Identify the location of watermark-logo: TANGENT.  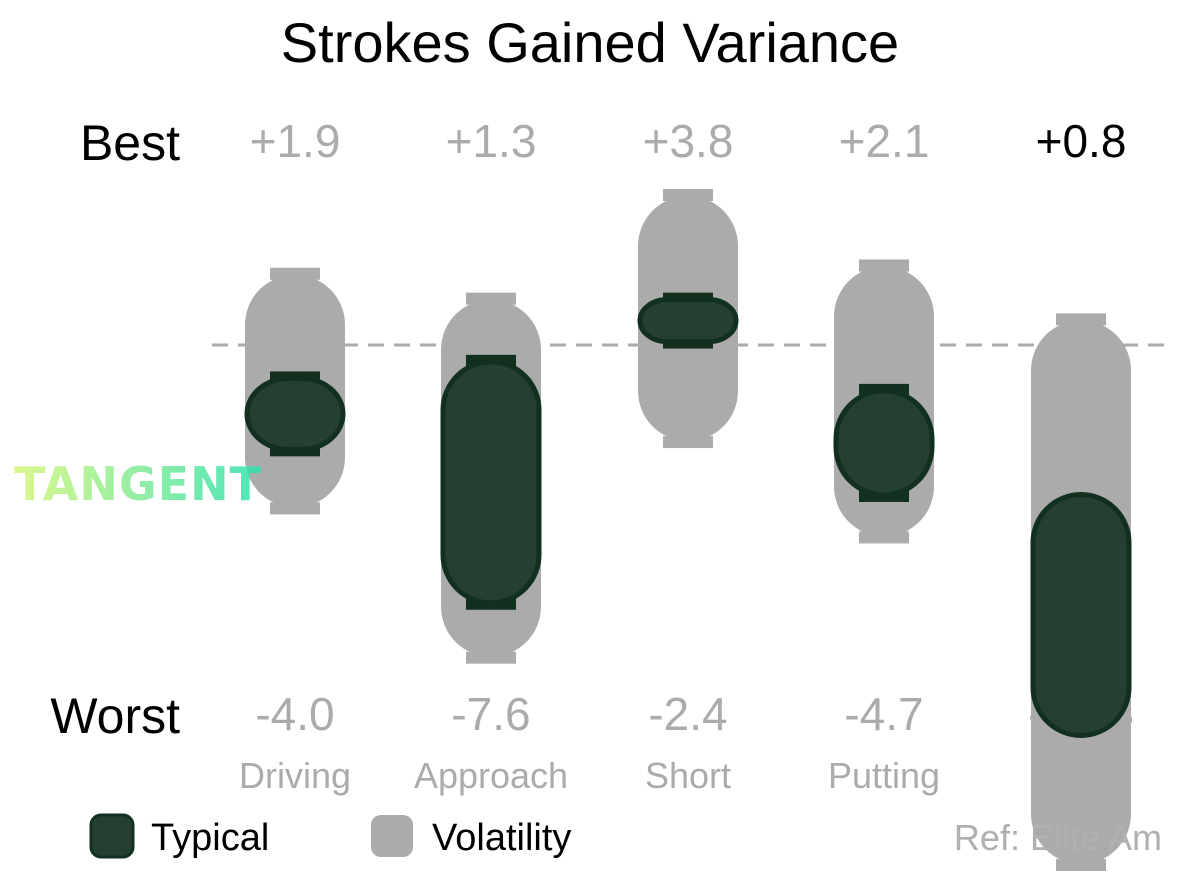
(138, 484).